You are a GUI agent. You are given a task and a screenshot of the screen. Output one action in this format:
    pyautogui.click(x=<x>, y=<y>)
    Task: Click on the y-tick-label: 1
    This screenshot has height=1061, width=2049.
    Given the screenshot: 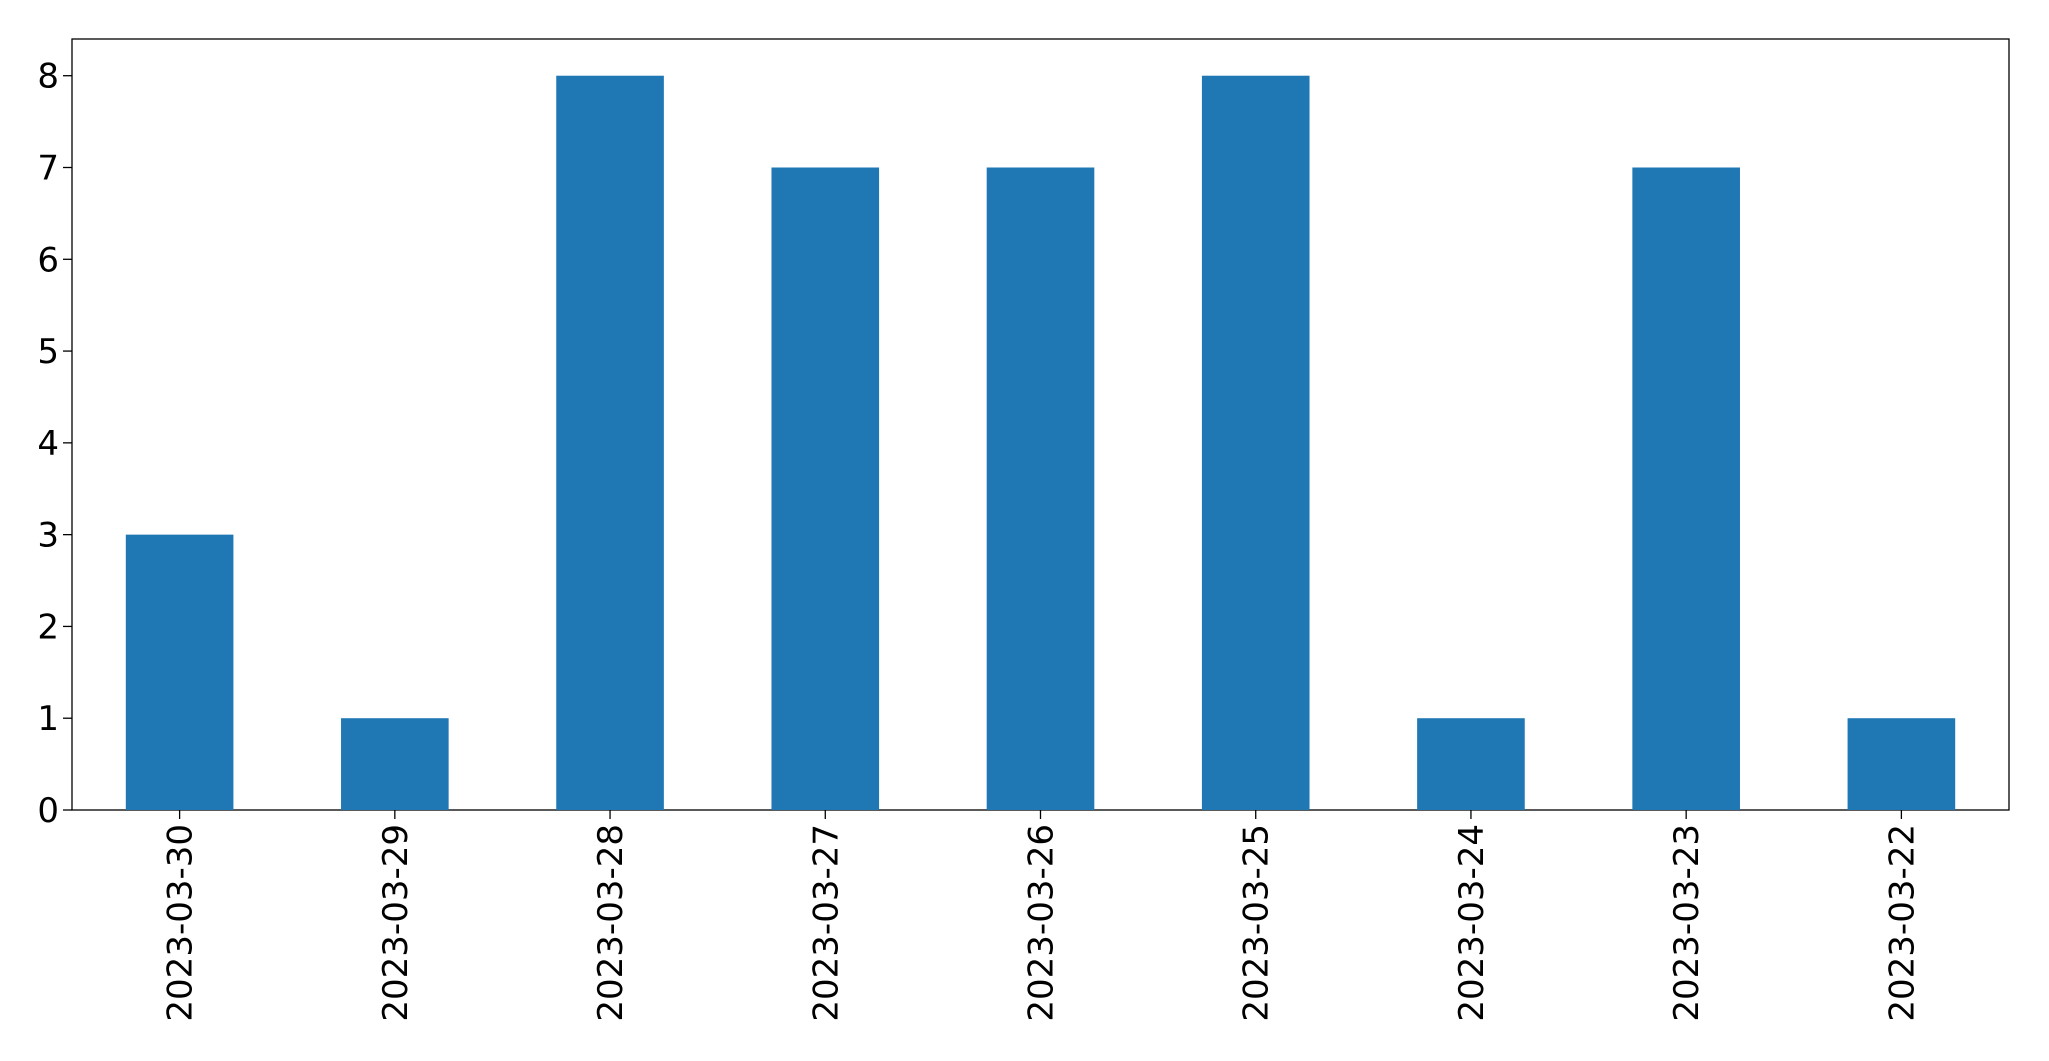 What is the action you would take?
    pyautogui.click(x=48, y=719)
    